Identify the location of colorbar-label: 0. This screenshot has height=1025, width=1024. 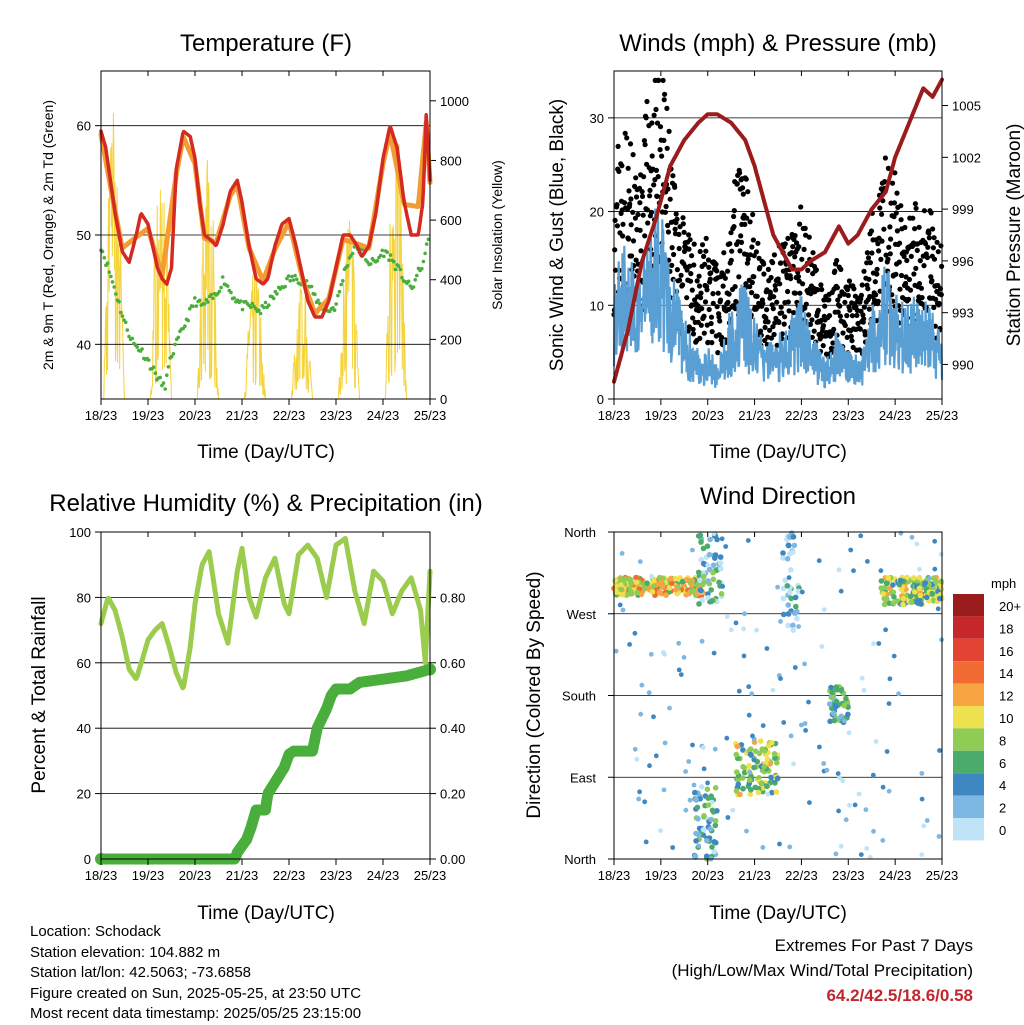
(1002, 830).